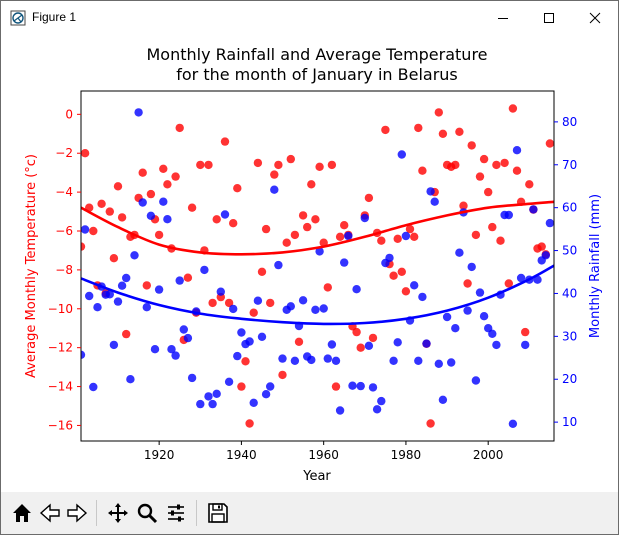 The height and width of the screenshot is (535, 619). What do you see at coordinates (218, 513) in the screenshot?
I see `save-button` at bounding box center [218, 513].